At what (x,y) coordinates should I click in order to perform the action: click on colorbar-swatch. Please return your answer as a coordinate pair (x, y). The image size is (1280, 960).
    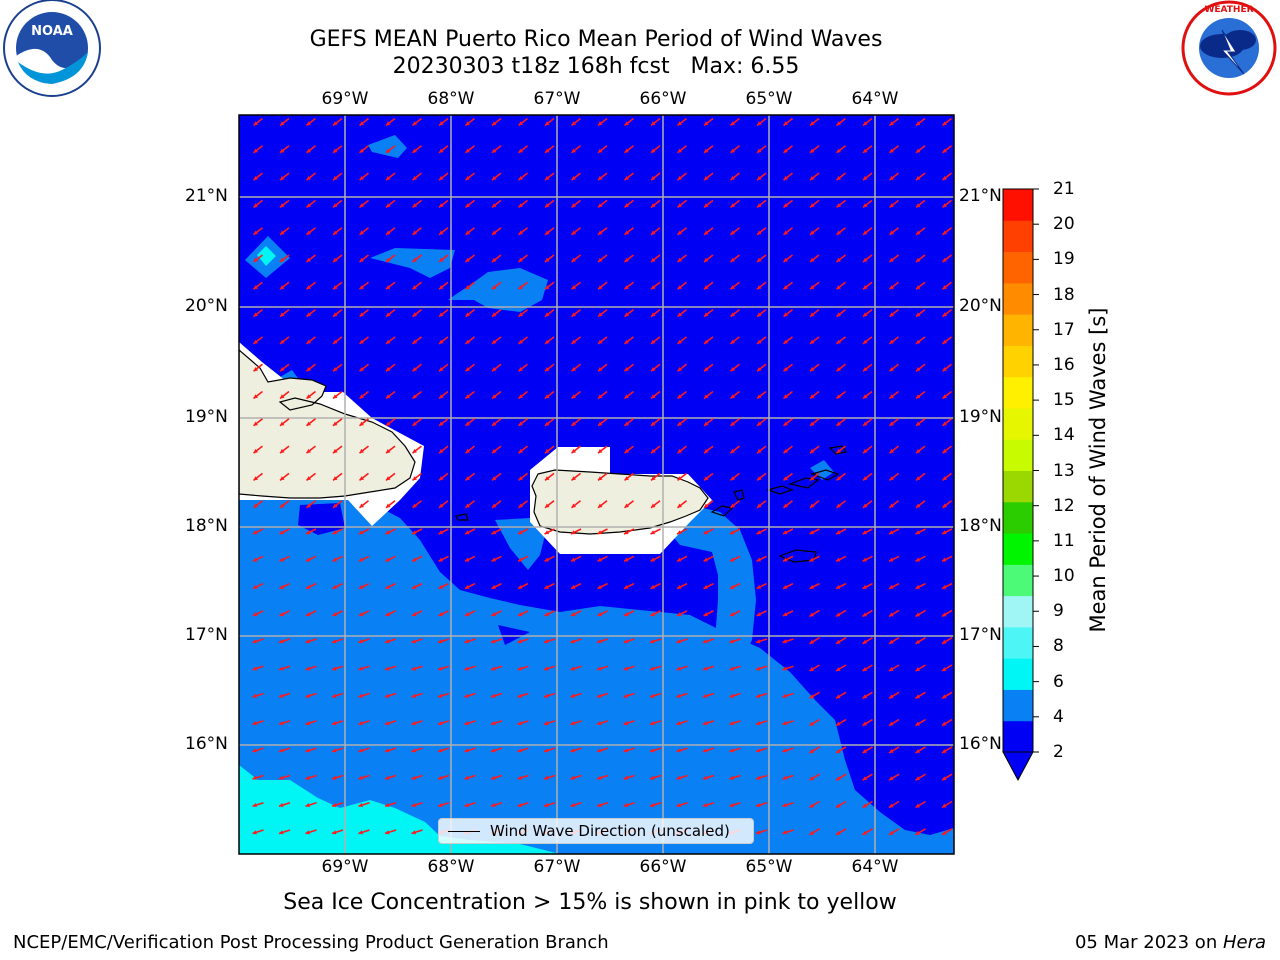
    Looking at the image, I should click on (1018, 580).